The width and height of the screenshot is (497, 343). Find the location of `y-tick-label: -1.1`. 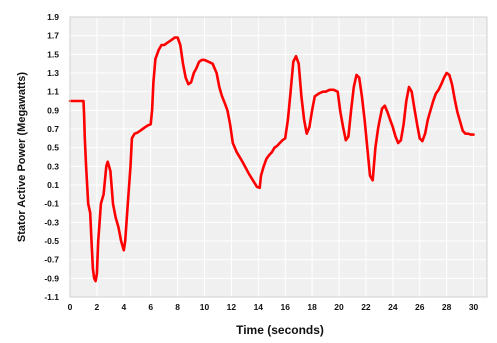

y-tick-label: -1.1 is located at coordinates (51, 297).